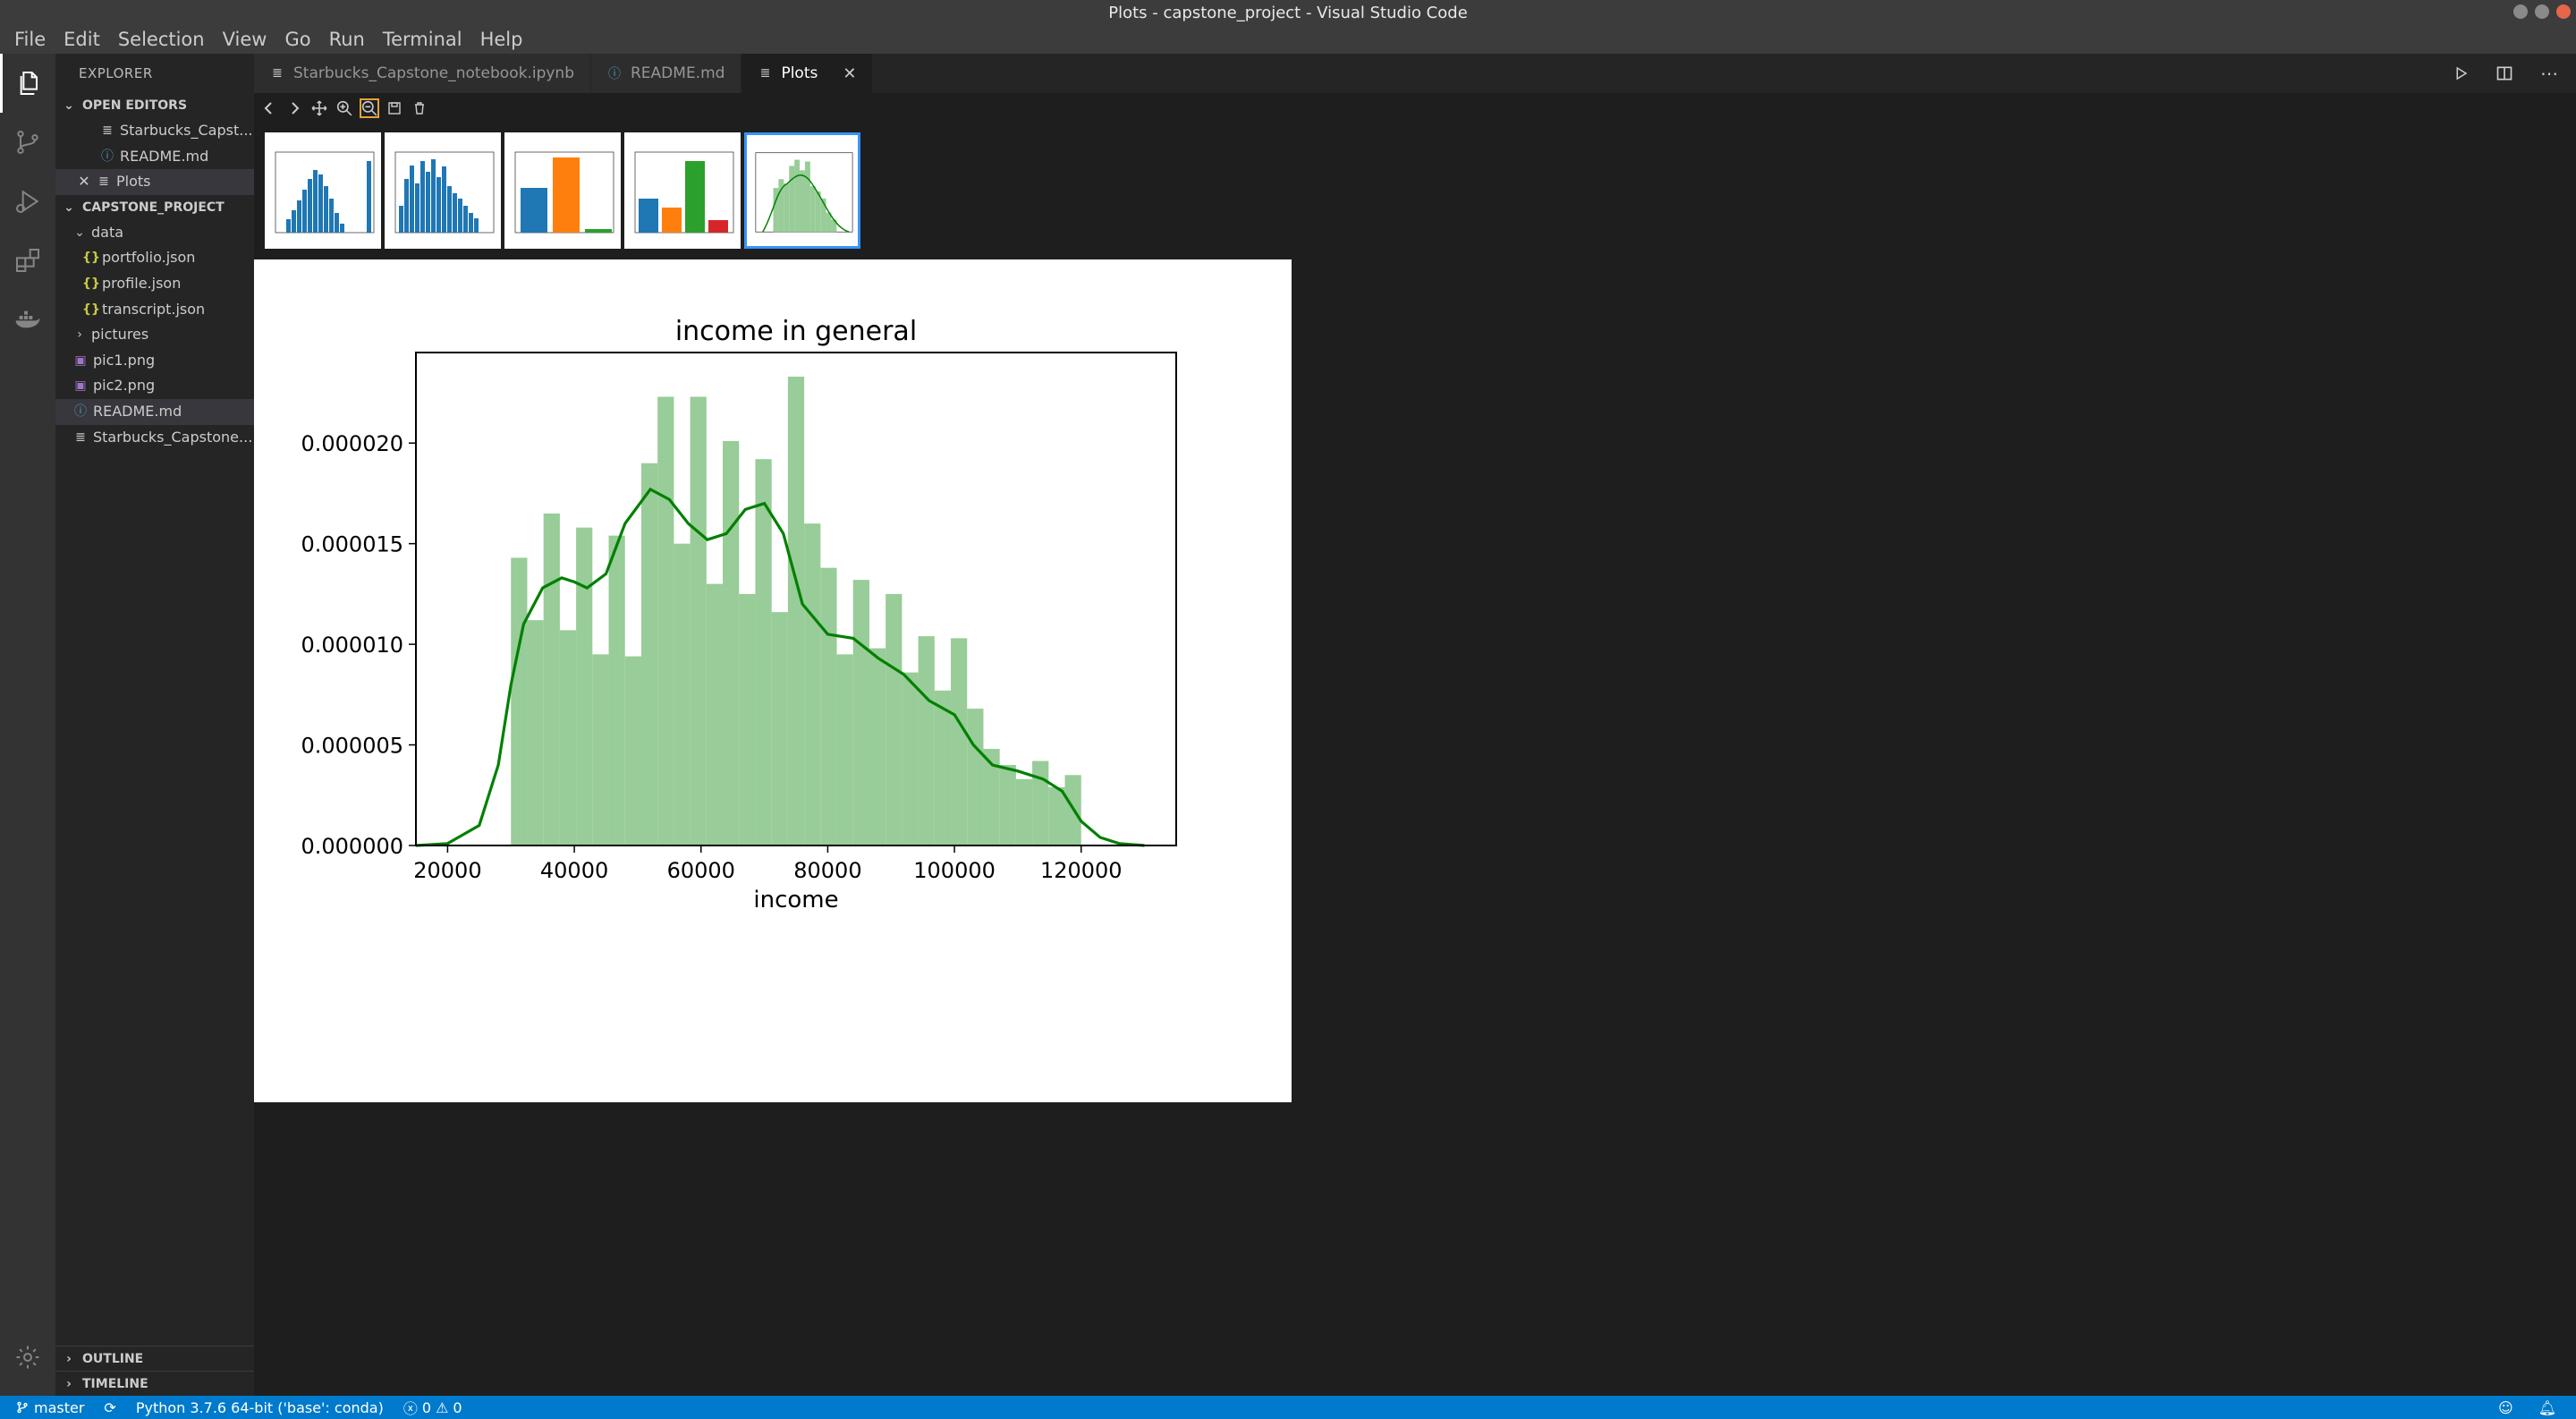  I want to click on close-window-button, so click(2563, 11).